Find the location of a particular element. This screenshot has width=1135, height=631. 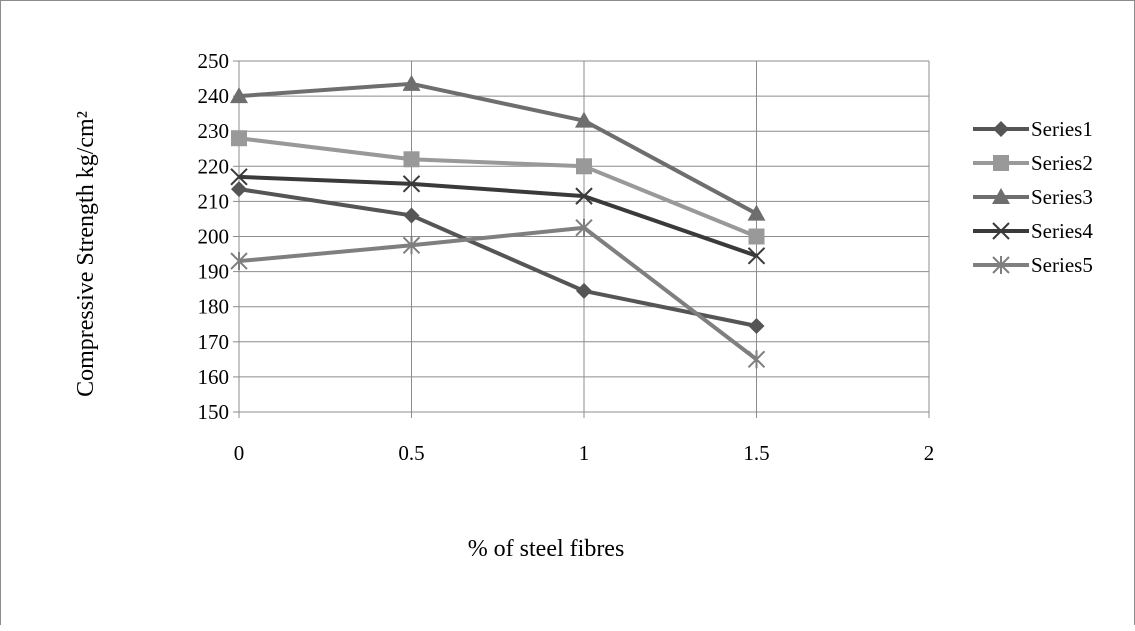

legend-label: Series3 is located at coordinates (1062, 197).